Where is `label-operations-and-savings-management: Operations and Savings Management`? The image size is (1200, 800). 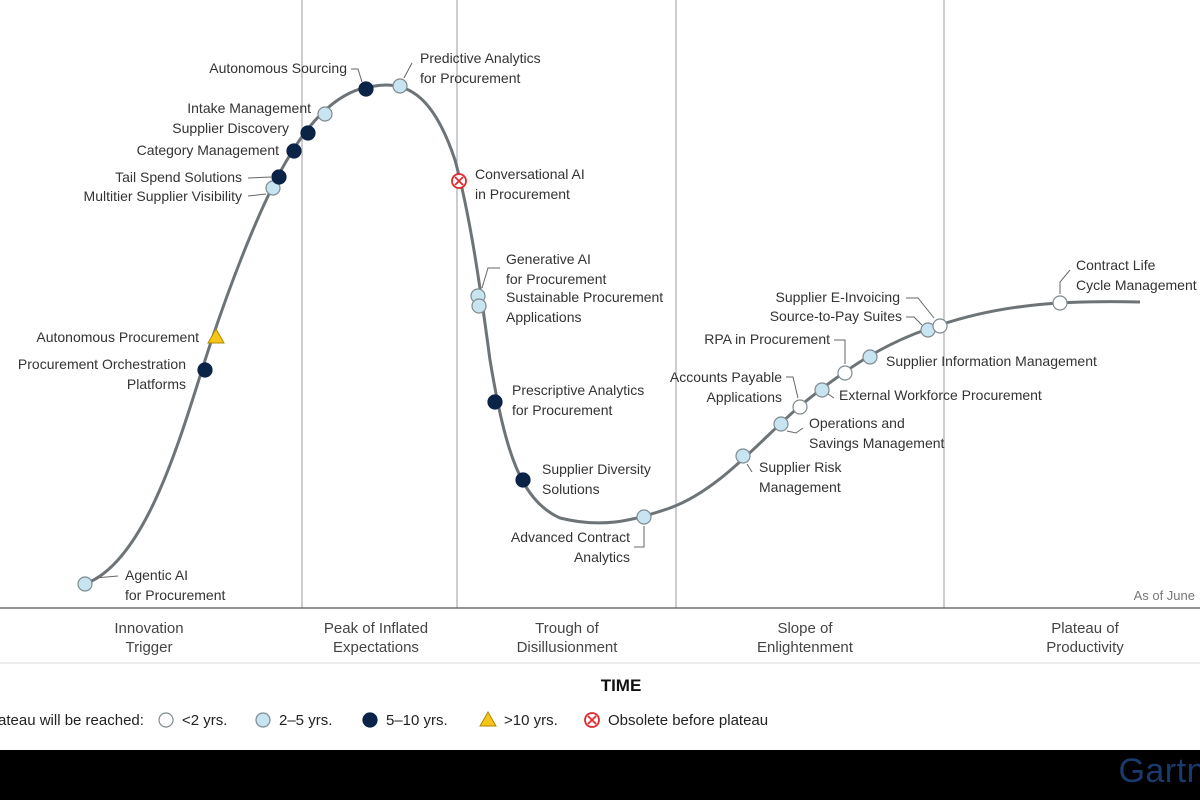
label-operations-and-savings-management: Operations and Savings Management is located at coordinates (877, 433).